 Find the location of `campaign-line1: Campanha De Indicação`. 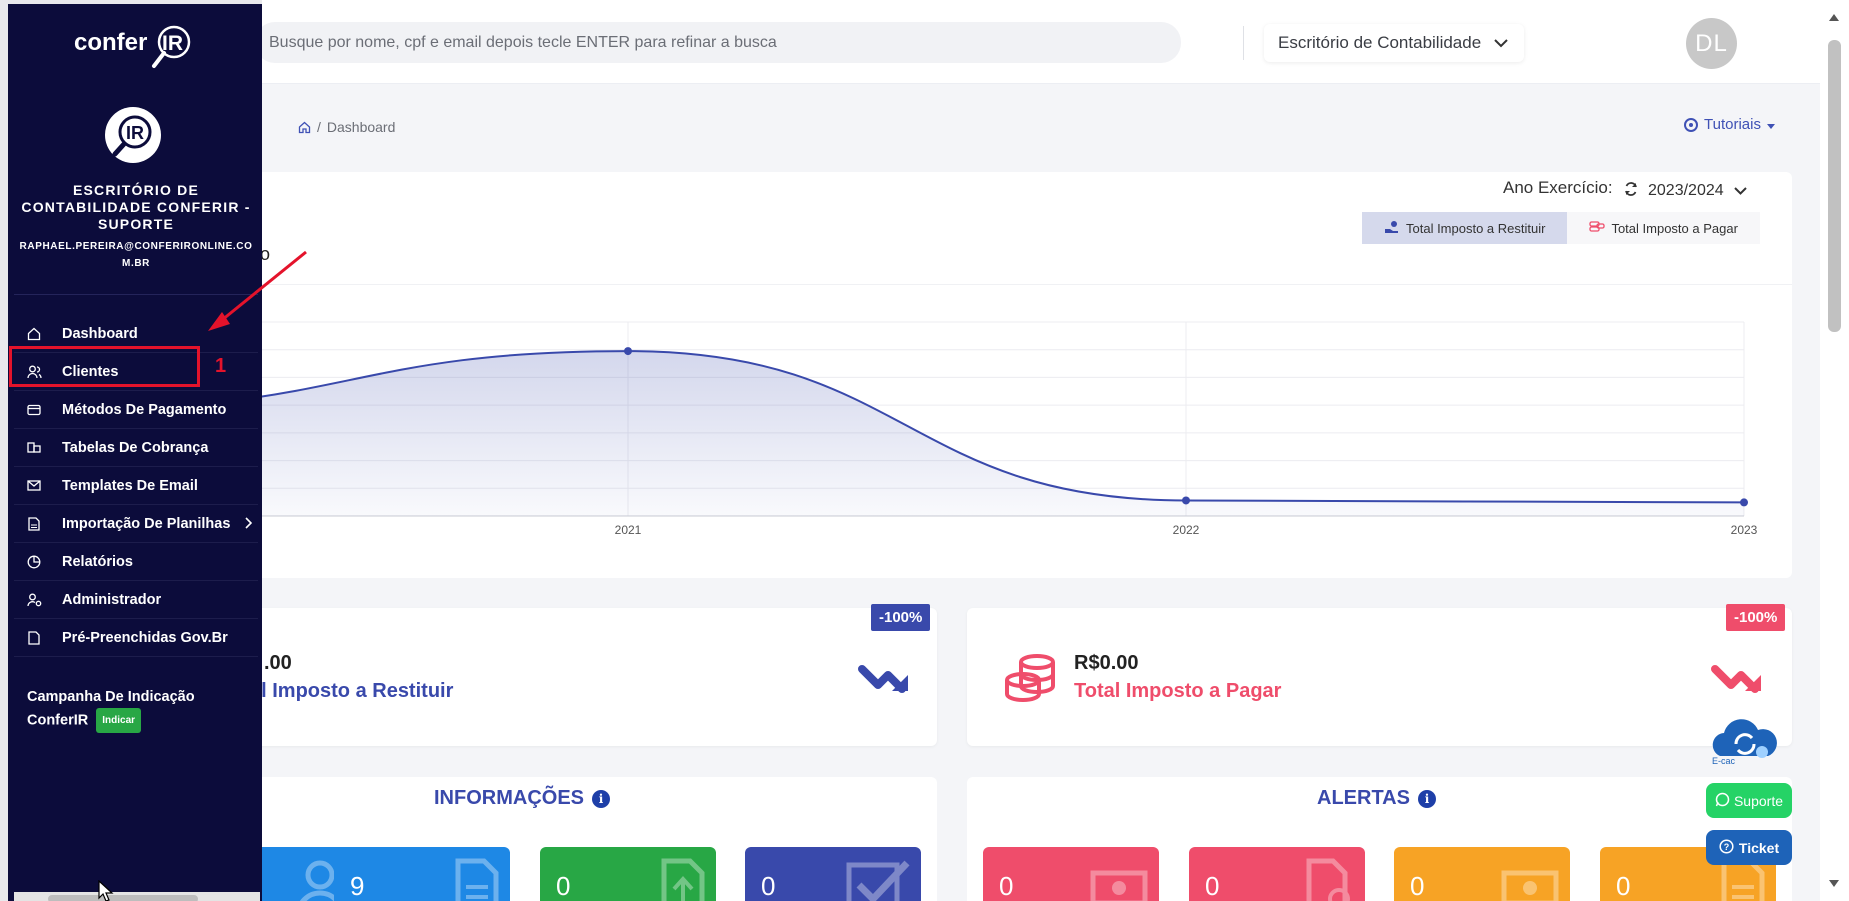

campaign-line1: Campanha De Indicação is located at coordinates (111, 697).